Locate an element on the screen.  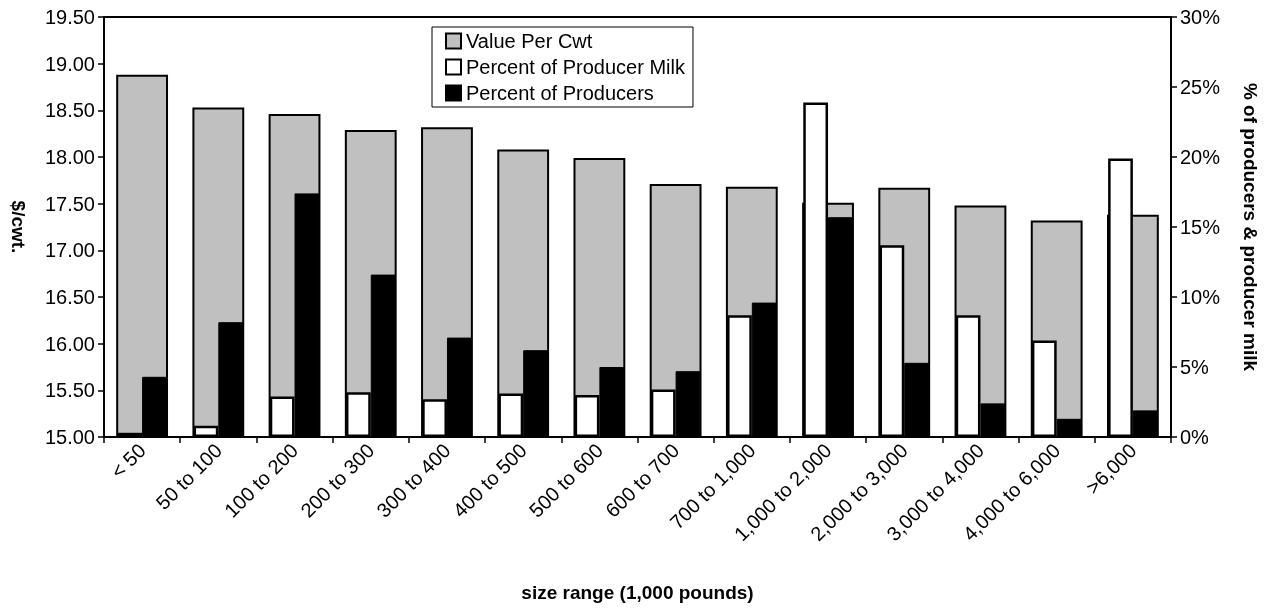
x-axis-title: size range (1,000 pounds) is located at coordinates (637, 592).